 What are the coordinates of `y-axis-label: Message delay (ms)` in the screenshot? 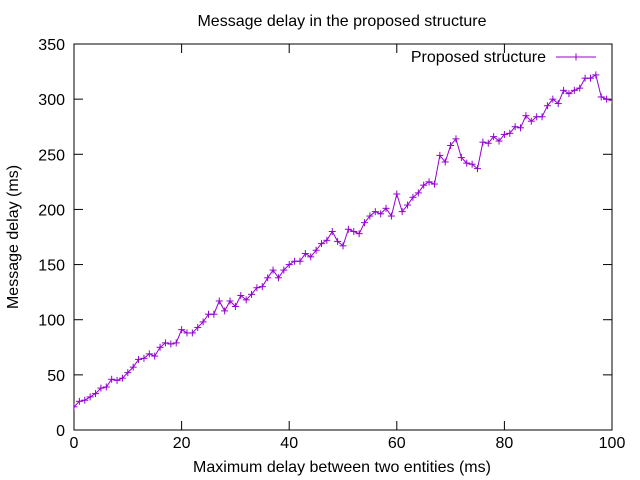 It's located at (13, 237).